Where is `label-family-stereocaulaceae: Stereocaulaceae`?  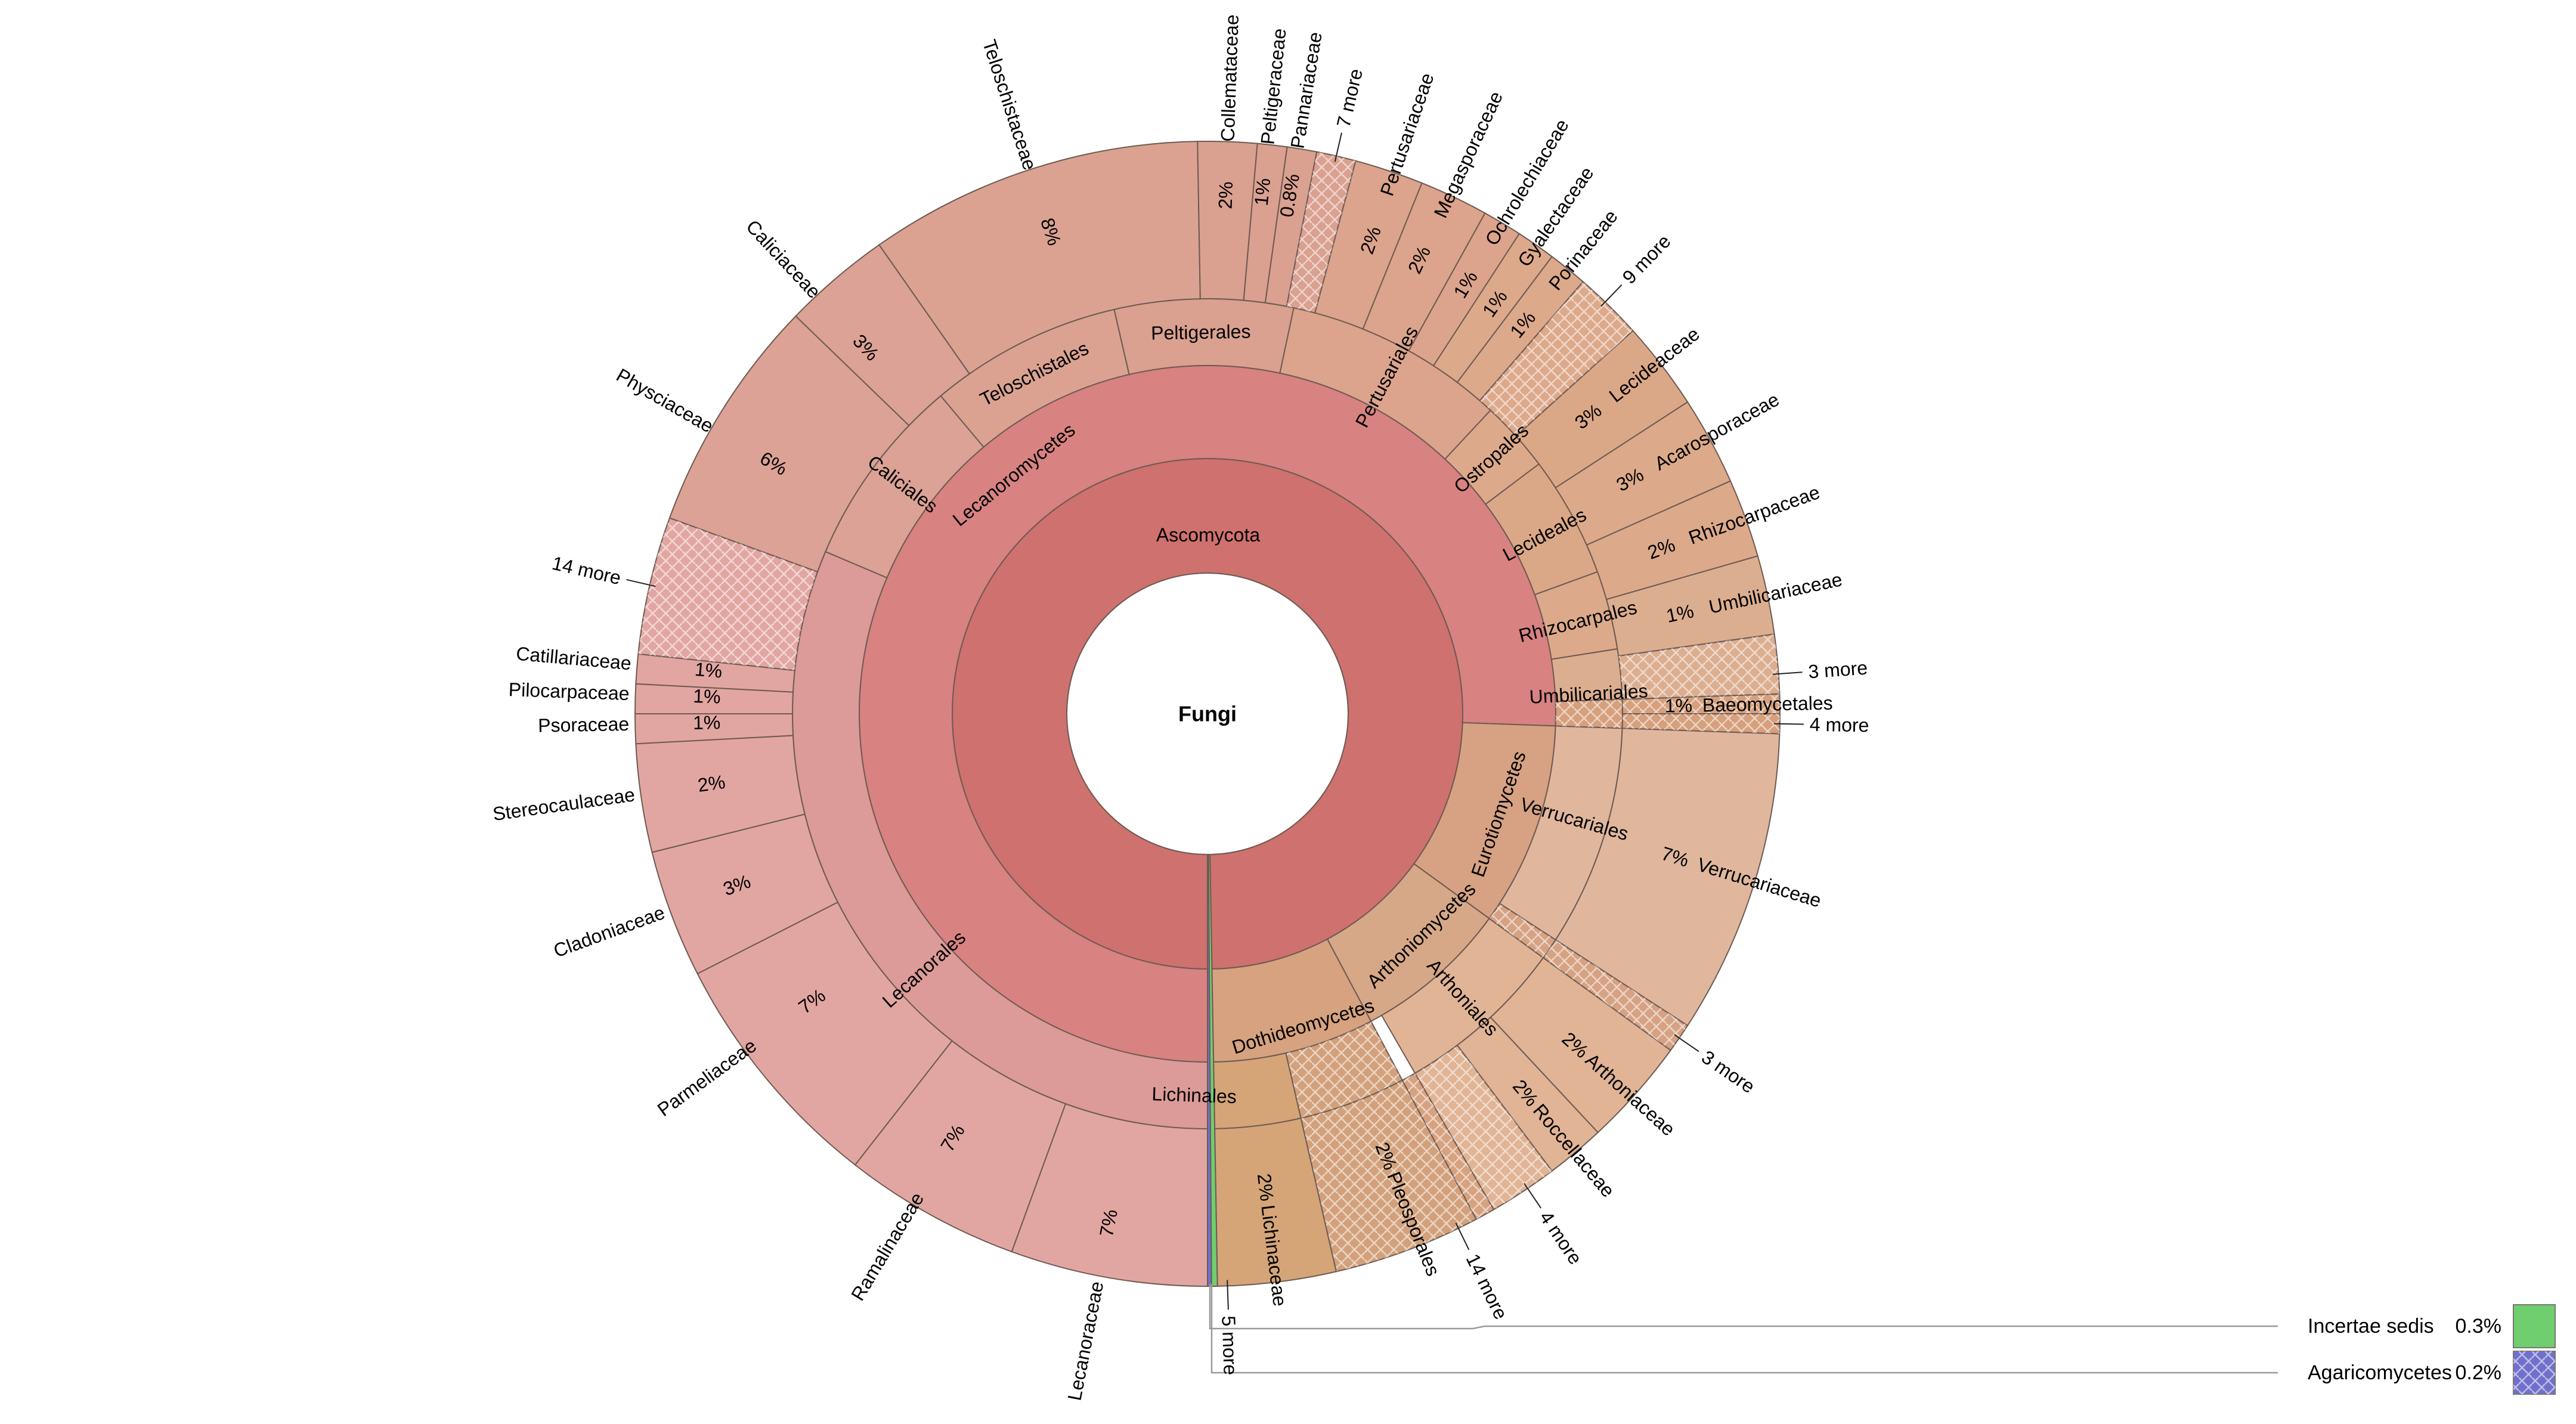 label-family-stereocaulaceae: Stereocaulaceae is located at coordinates (563, 804).